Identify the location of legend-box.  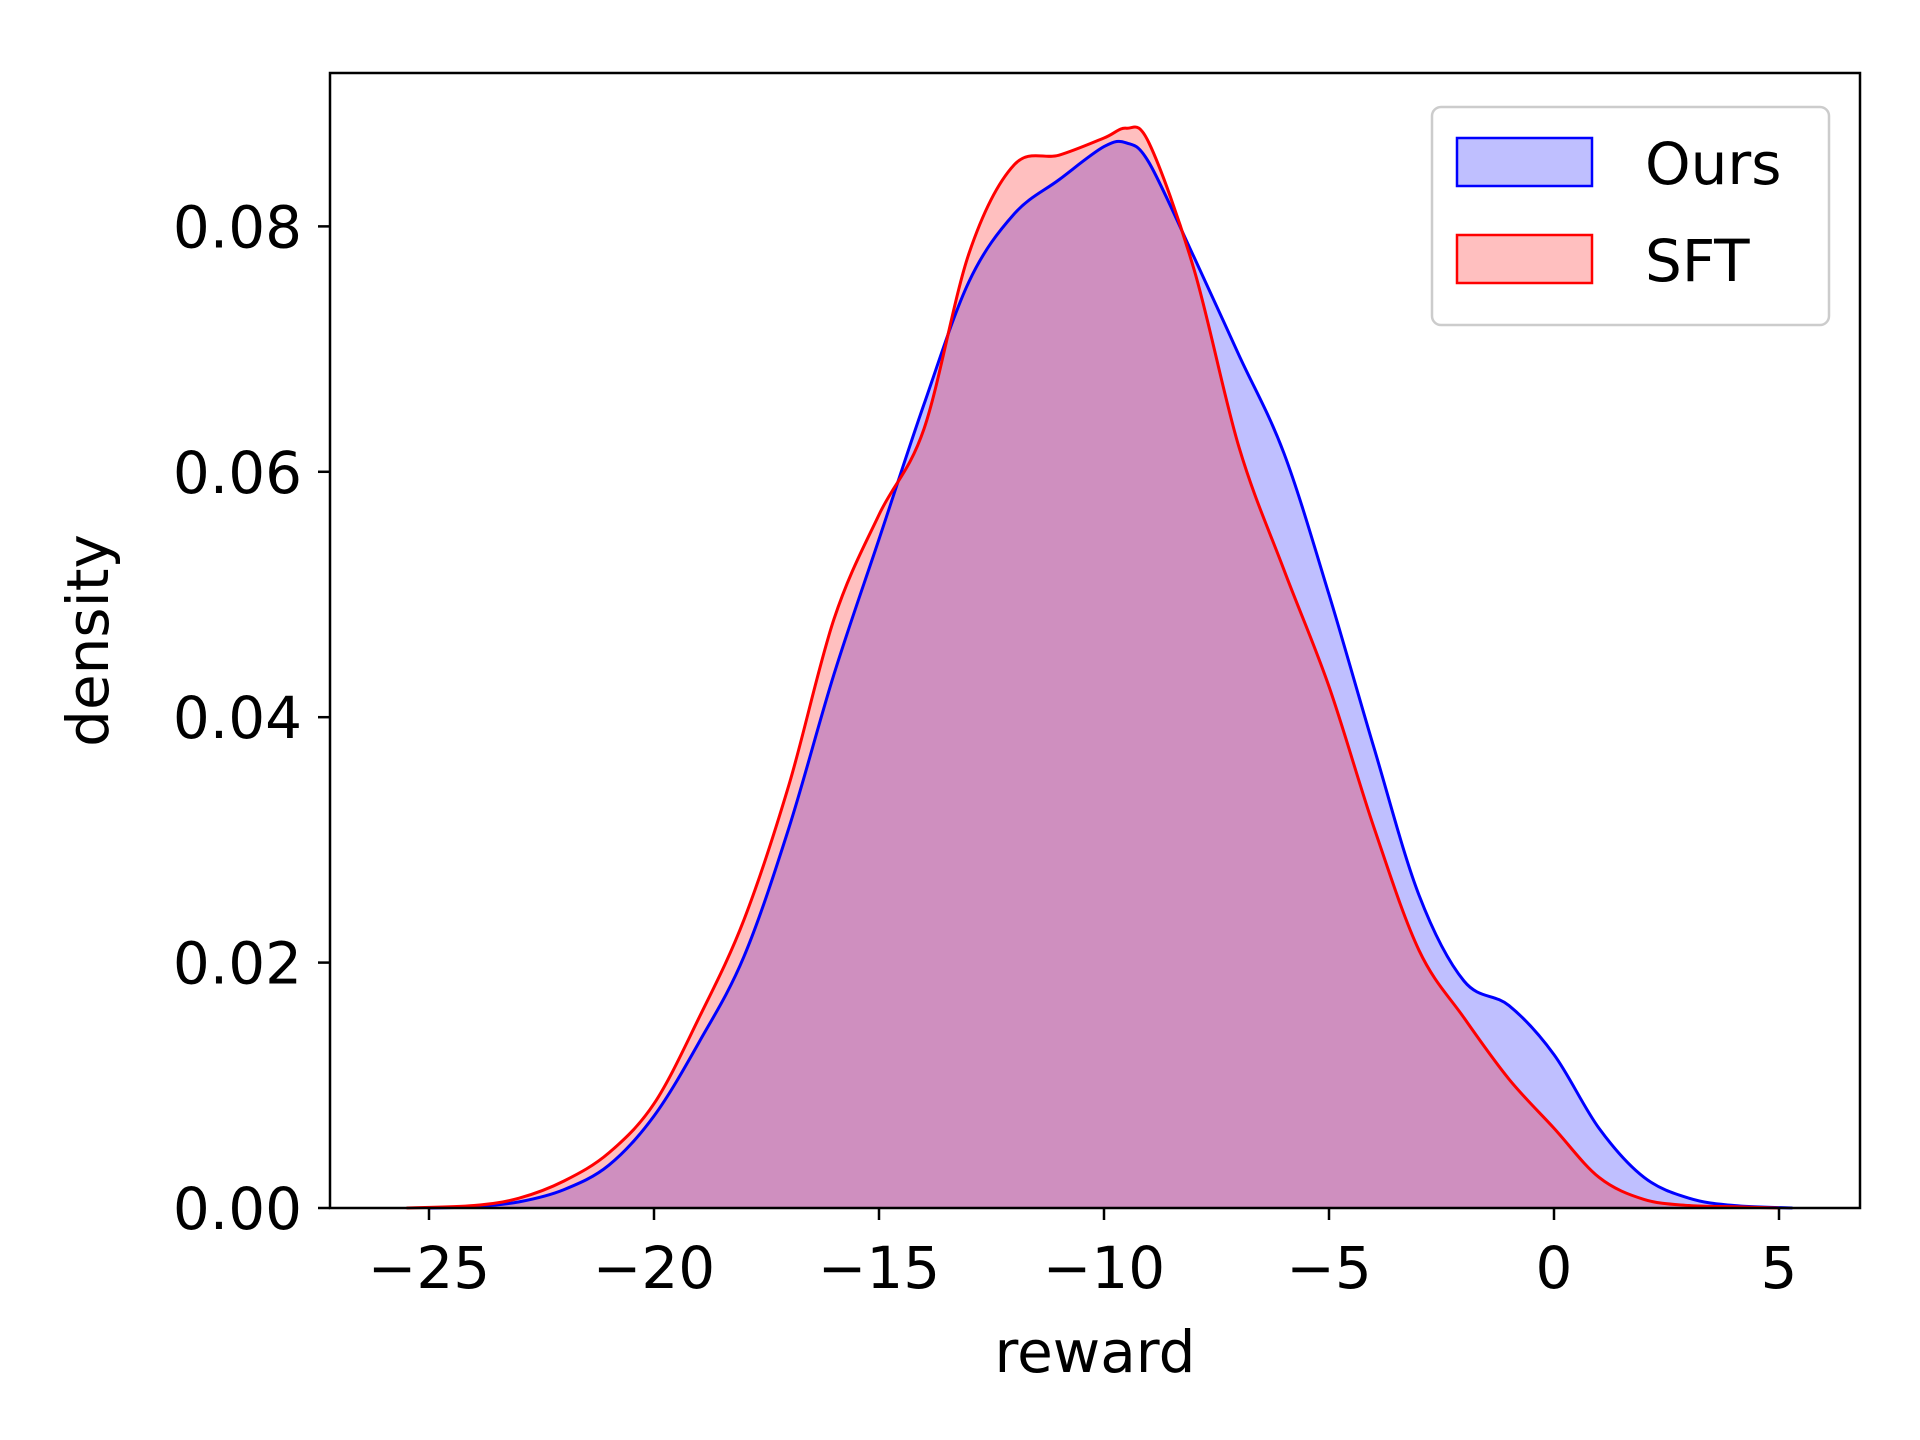
(1630, 216).